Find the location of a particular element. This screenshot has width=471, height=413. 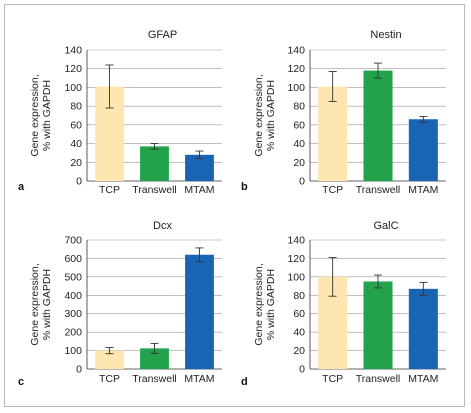

chart-title: Dcx is located at coordinates (162, 226).